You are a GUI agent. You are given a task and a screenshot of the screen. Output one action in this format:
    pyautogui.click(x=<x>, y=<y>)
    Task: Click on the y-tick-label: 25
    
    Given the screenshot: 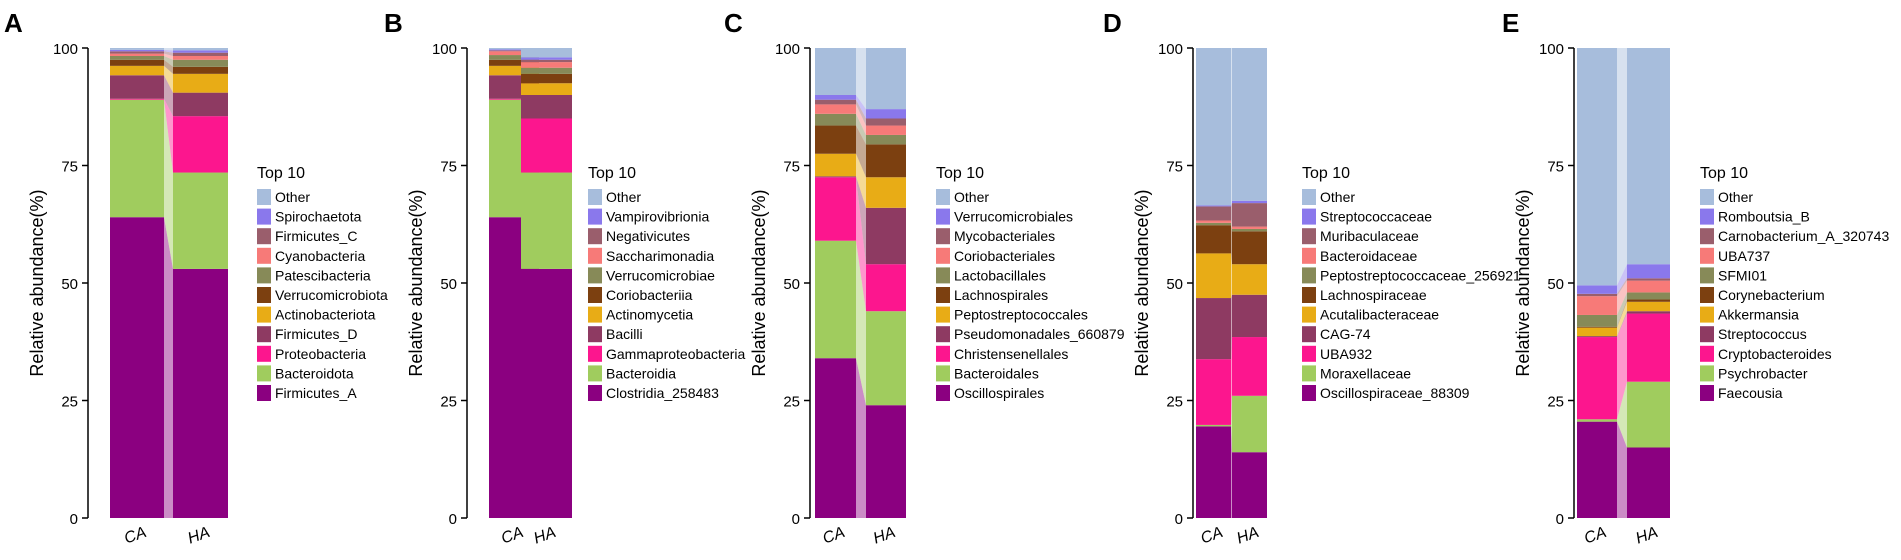 What is the action you would take?
    pyautogui.click(x=448, y=402)
    